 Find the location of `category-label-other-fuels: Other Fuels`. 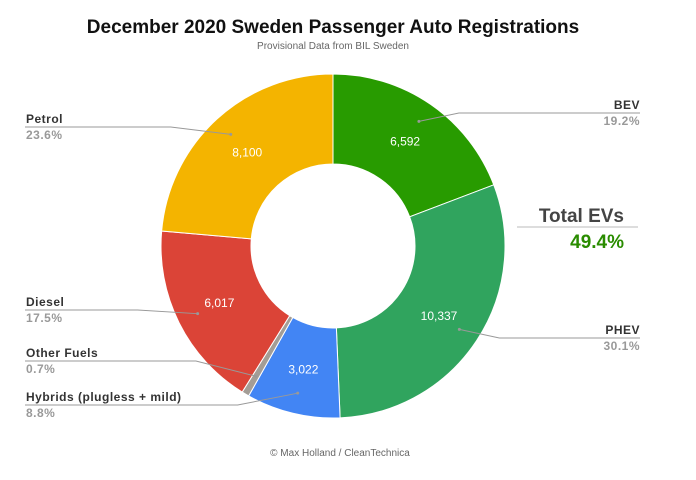

category-label-other-fuels: Other Fuels is located at coordinates (62, 353).